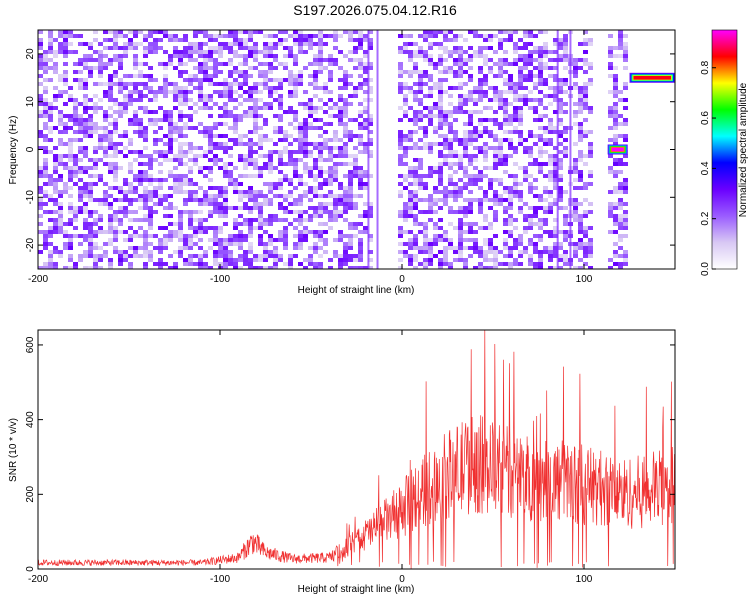  Describe the element at coordinates (708, 168) in the screenshot. I see `colorbar-ticks: 0.00.20.40.60.8` at that location.